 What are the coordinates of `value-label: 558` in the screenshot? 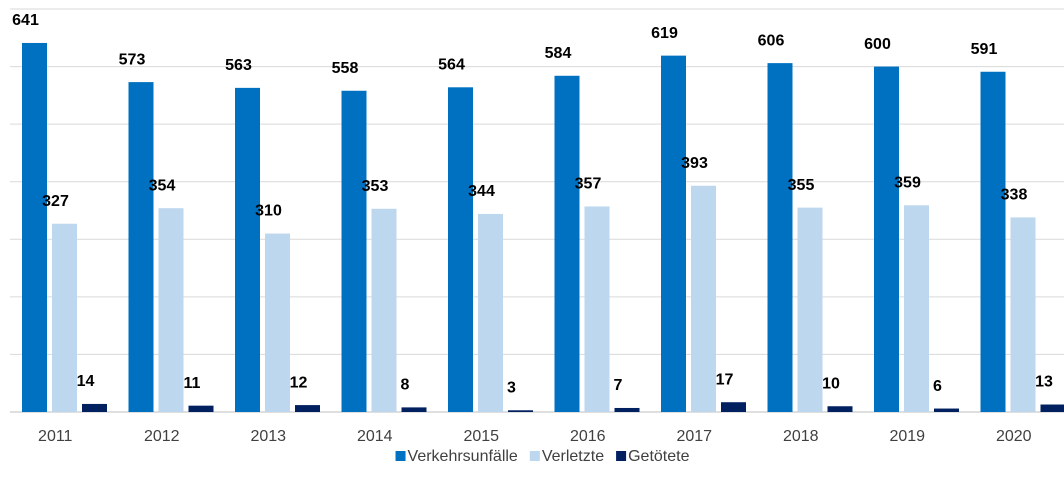 It's located at (345, 68).